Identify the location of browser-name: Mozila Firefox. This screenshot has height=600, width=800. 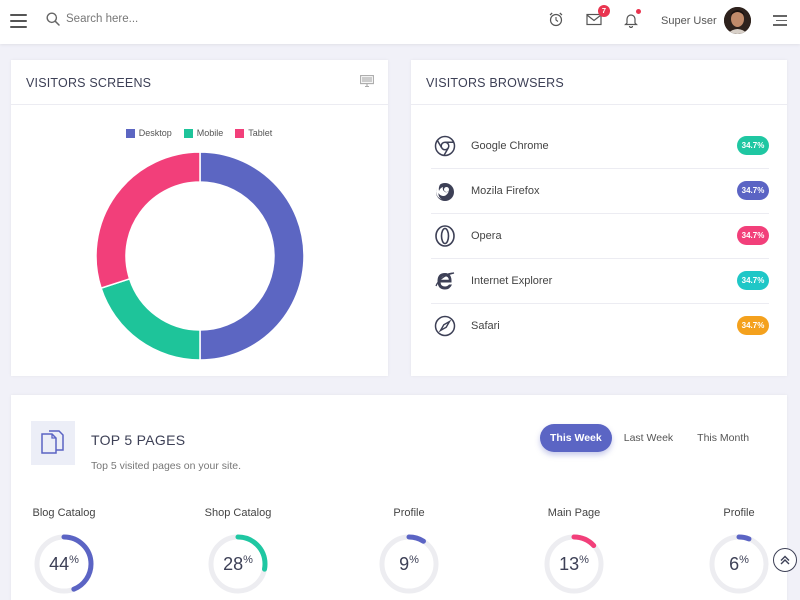
(505, 191).